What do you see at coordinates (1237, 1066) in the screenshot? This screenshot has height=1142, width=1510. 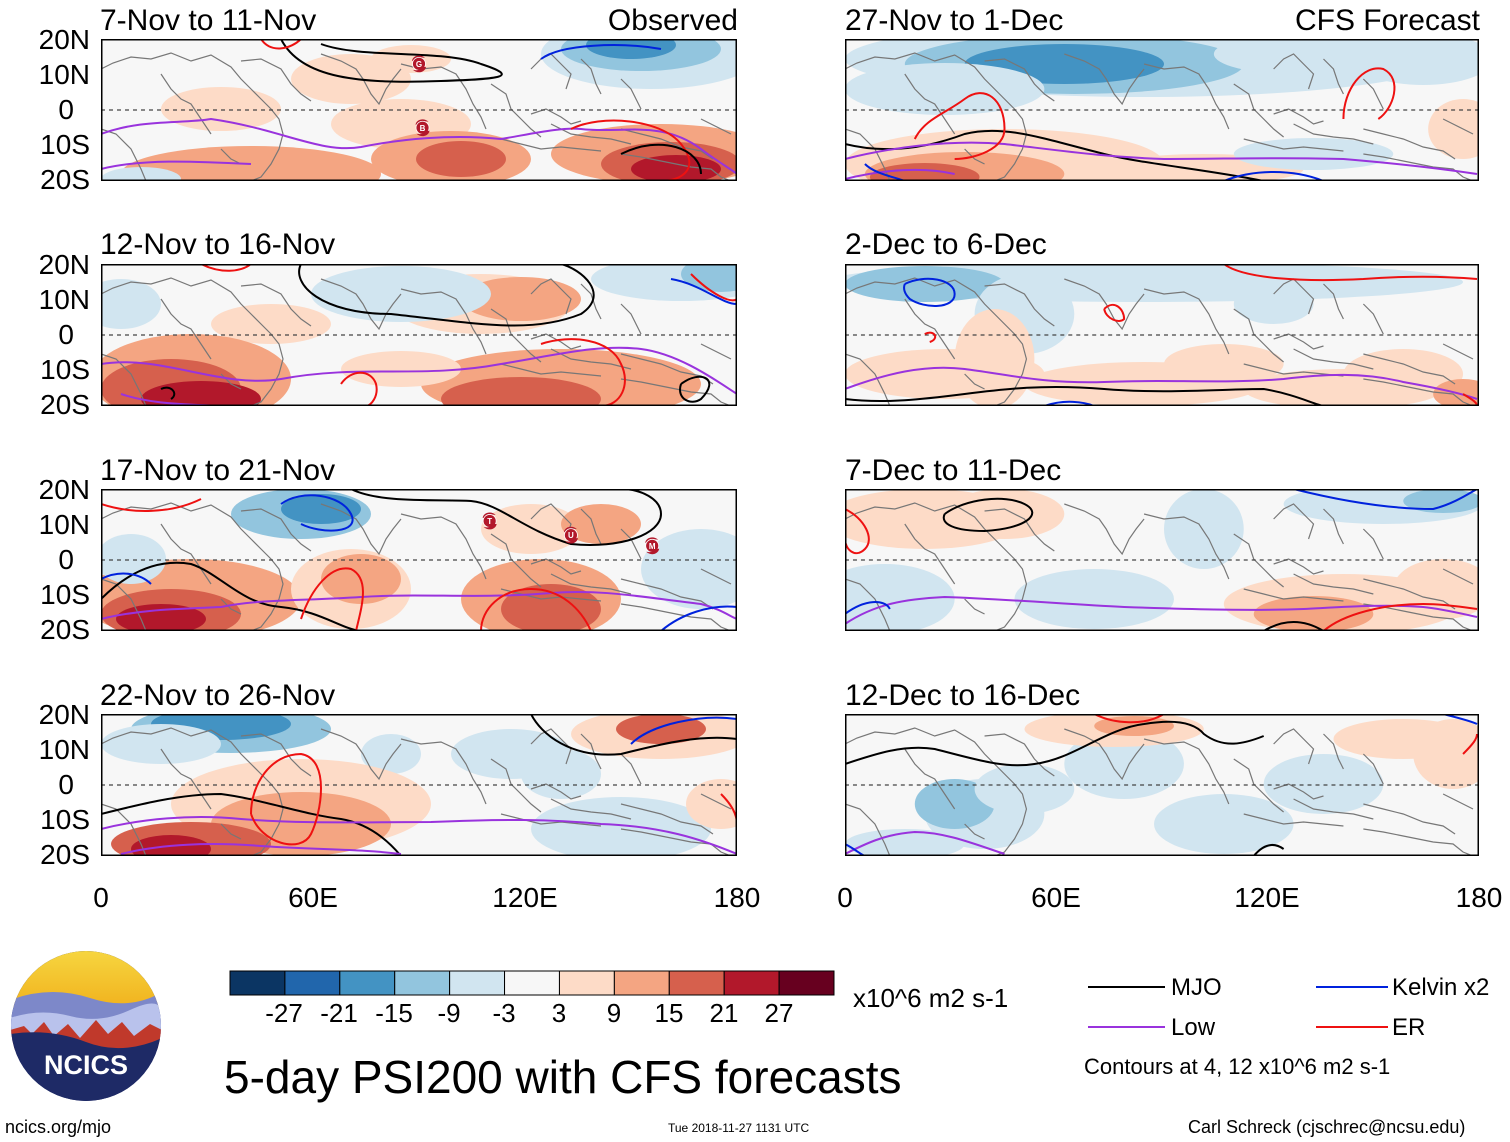 I see `legend-contours-note: Contours at 4, 12 x10^6 m2 s-1` at bounding box center [1237, 1066].